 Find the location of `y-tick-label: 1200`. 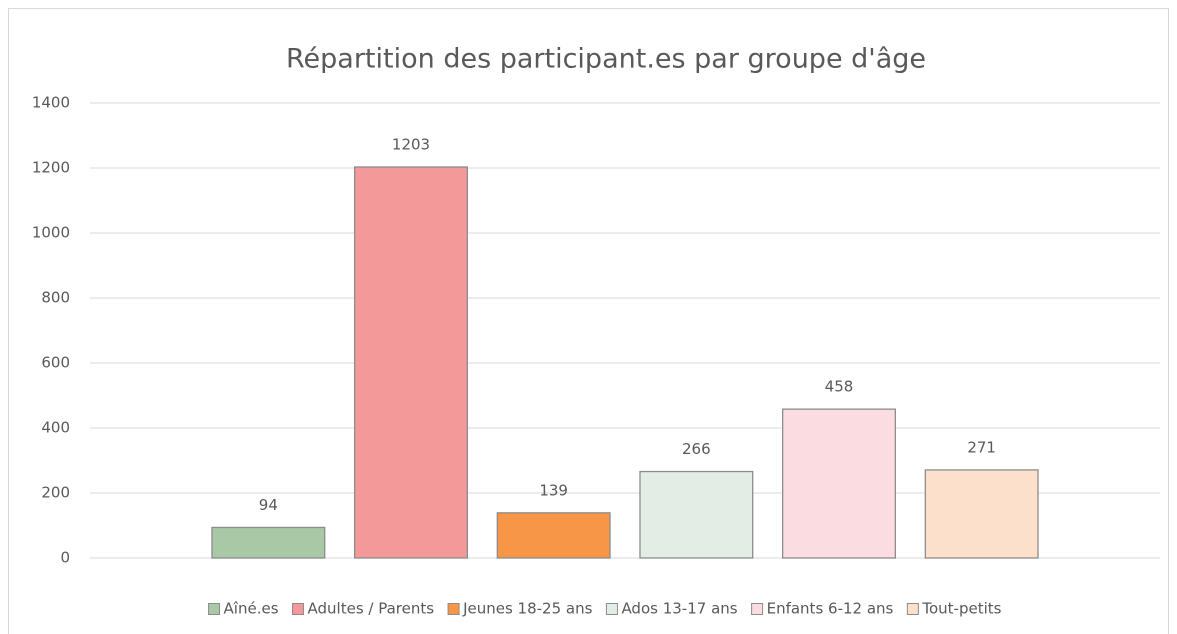

y-tick-label: 1200 is located at coordinates (51, 168).